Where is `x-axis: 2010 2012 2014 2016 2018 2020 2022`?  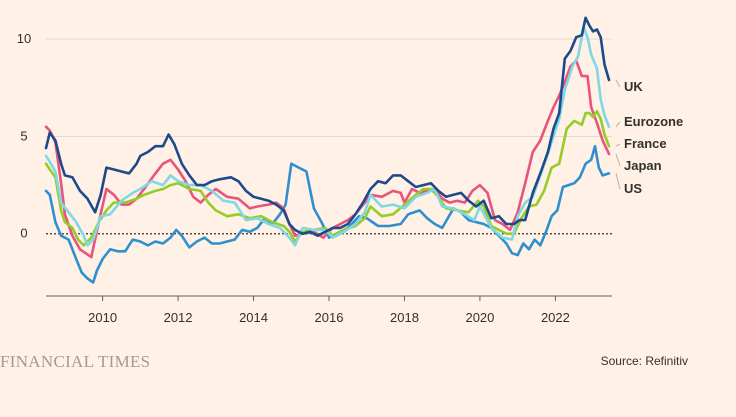 x-axis: 2010 2012 2014 2016 2018 2020 2022 is located at coordinates (329, 310).